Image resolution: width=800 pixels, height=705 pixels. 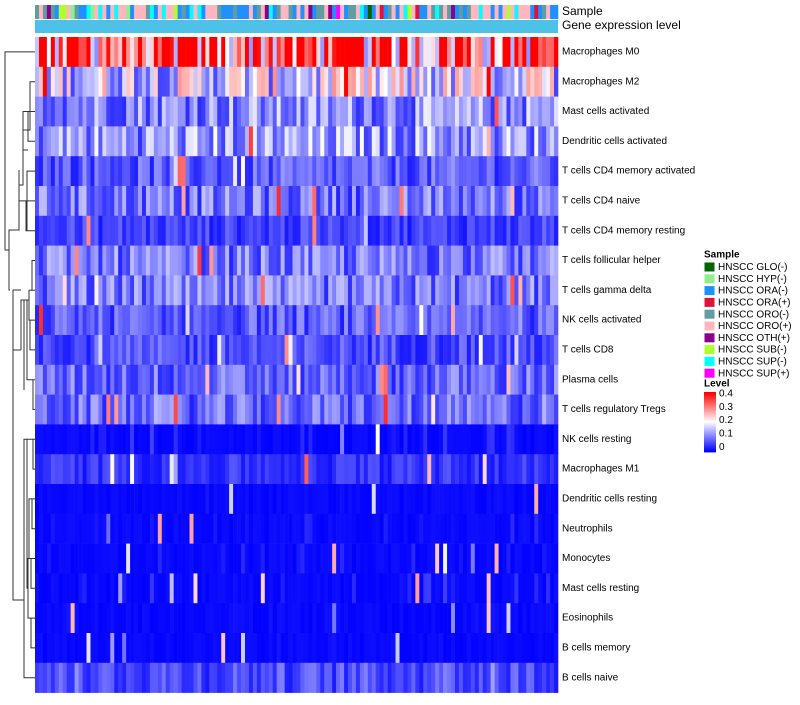 I want to click on row-label: Macrophages M0, so click(x=601, y=52).